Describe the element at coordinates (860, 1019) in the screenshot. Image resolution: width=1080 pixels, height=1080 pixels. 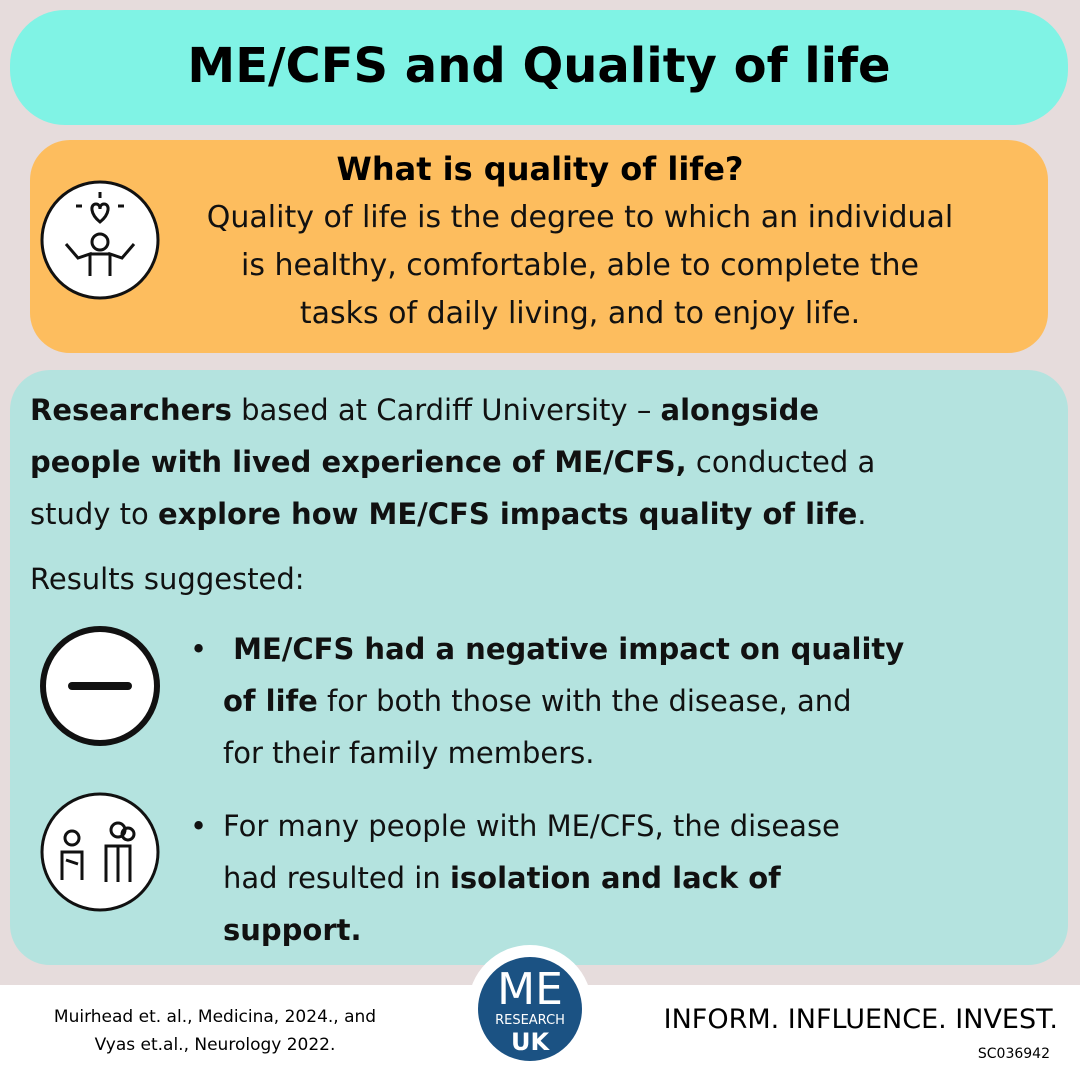
I see `tagline: INFORM. INFLUENCE. INVEST.` at that location.